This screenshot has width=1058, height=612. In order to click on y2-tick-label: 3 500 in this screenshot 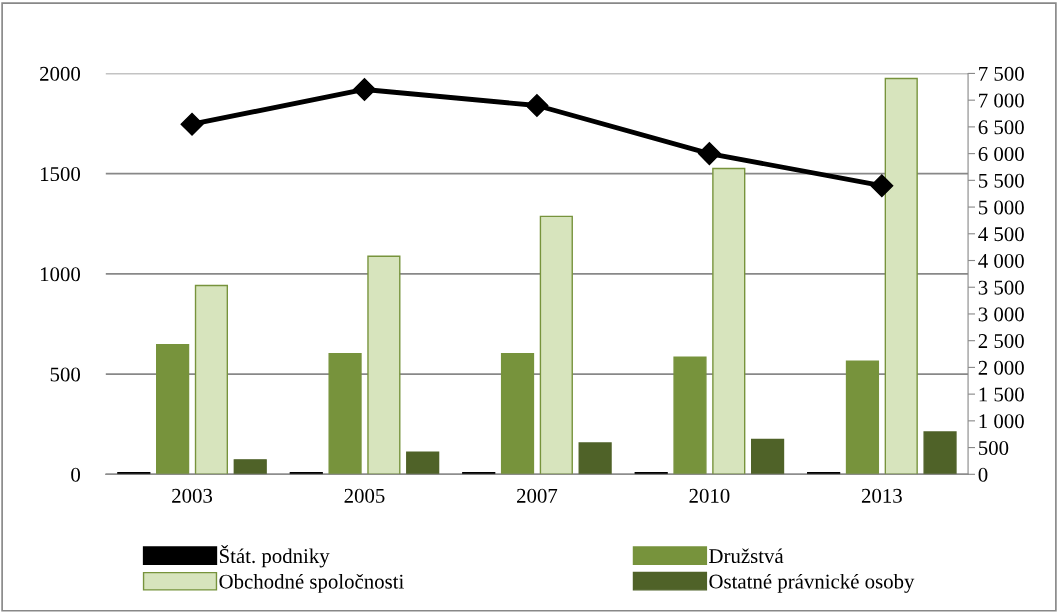, I will do `click(1001, 287)`.